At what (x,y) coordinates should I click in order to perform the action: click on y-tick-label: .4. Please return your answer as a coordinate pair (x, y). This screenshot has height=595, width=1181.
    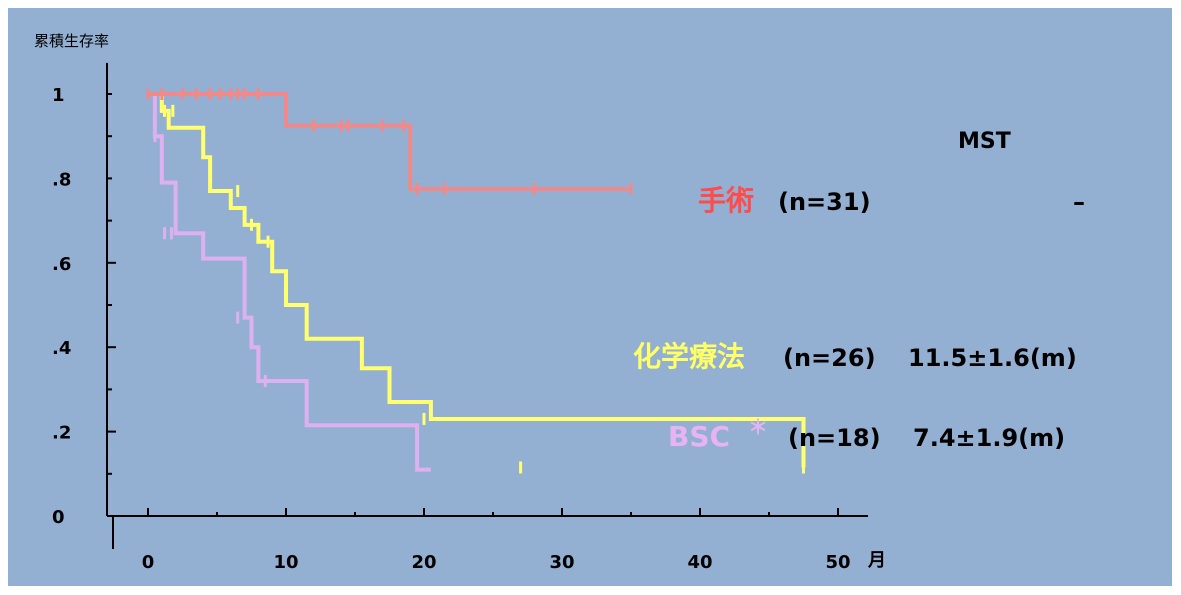
    Looking at the image, I should click on (61, 348).